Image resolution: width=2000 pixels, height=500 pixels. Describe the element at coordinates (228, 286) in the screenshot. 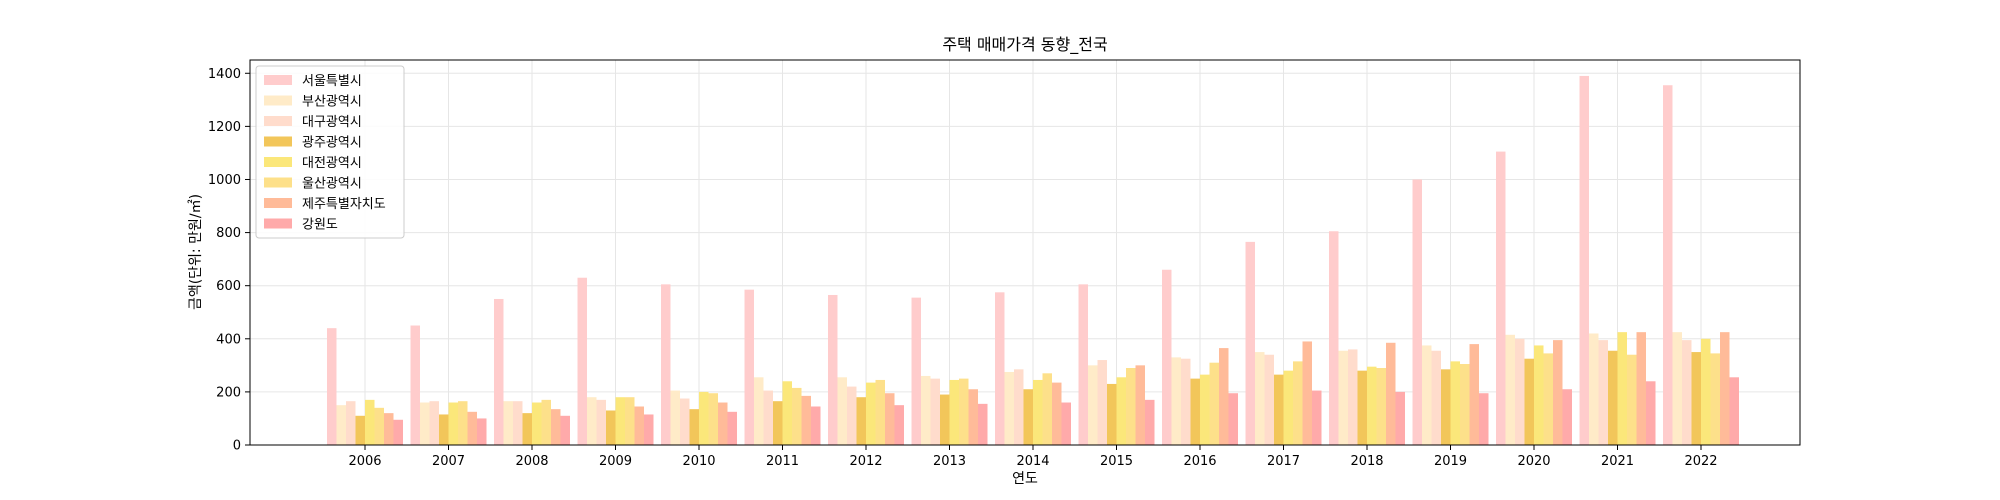

I see `y-tick-label: 600` at that location.